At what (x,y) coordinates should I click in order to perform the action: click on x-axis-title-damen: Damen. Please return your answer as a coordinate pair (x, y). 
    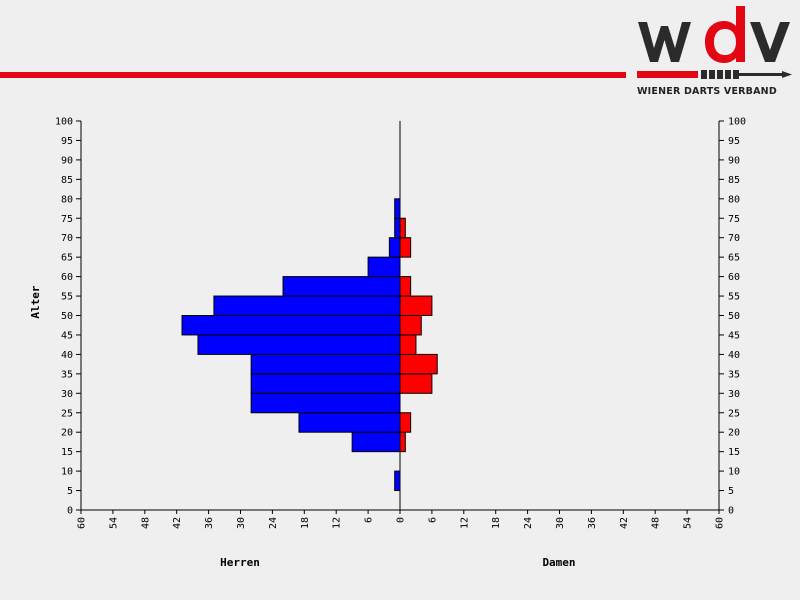
    Looking at the image, I should click on (558, 562).